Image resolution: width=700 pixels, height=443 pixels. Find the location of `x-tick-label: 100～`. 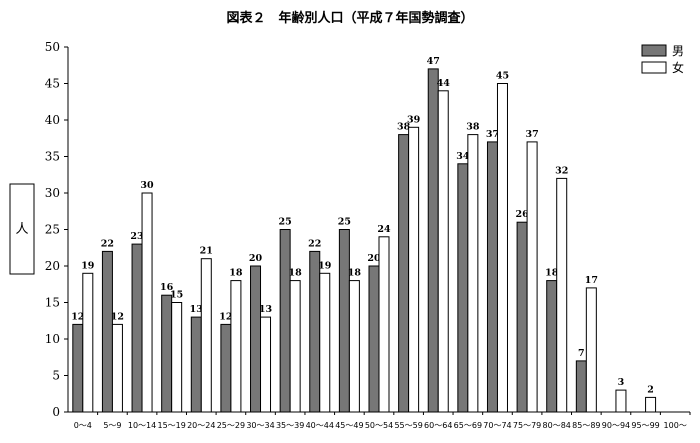

x-tick-label: 100～ is located at coordinates (675, 425).